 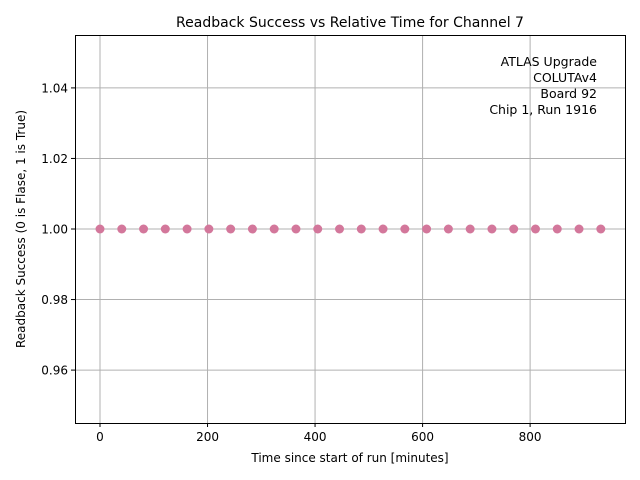 I want to click on y-axis-label: Readback Success (0 is Flase, 1 is True), so click(x=21, y=229).